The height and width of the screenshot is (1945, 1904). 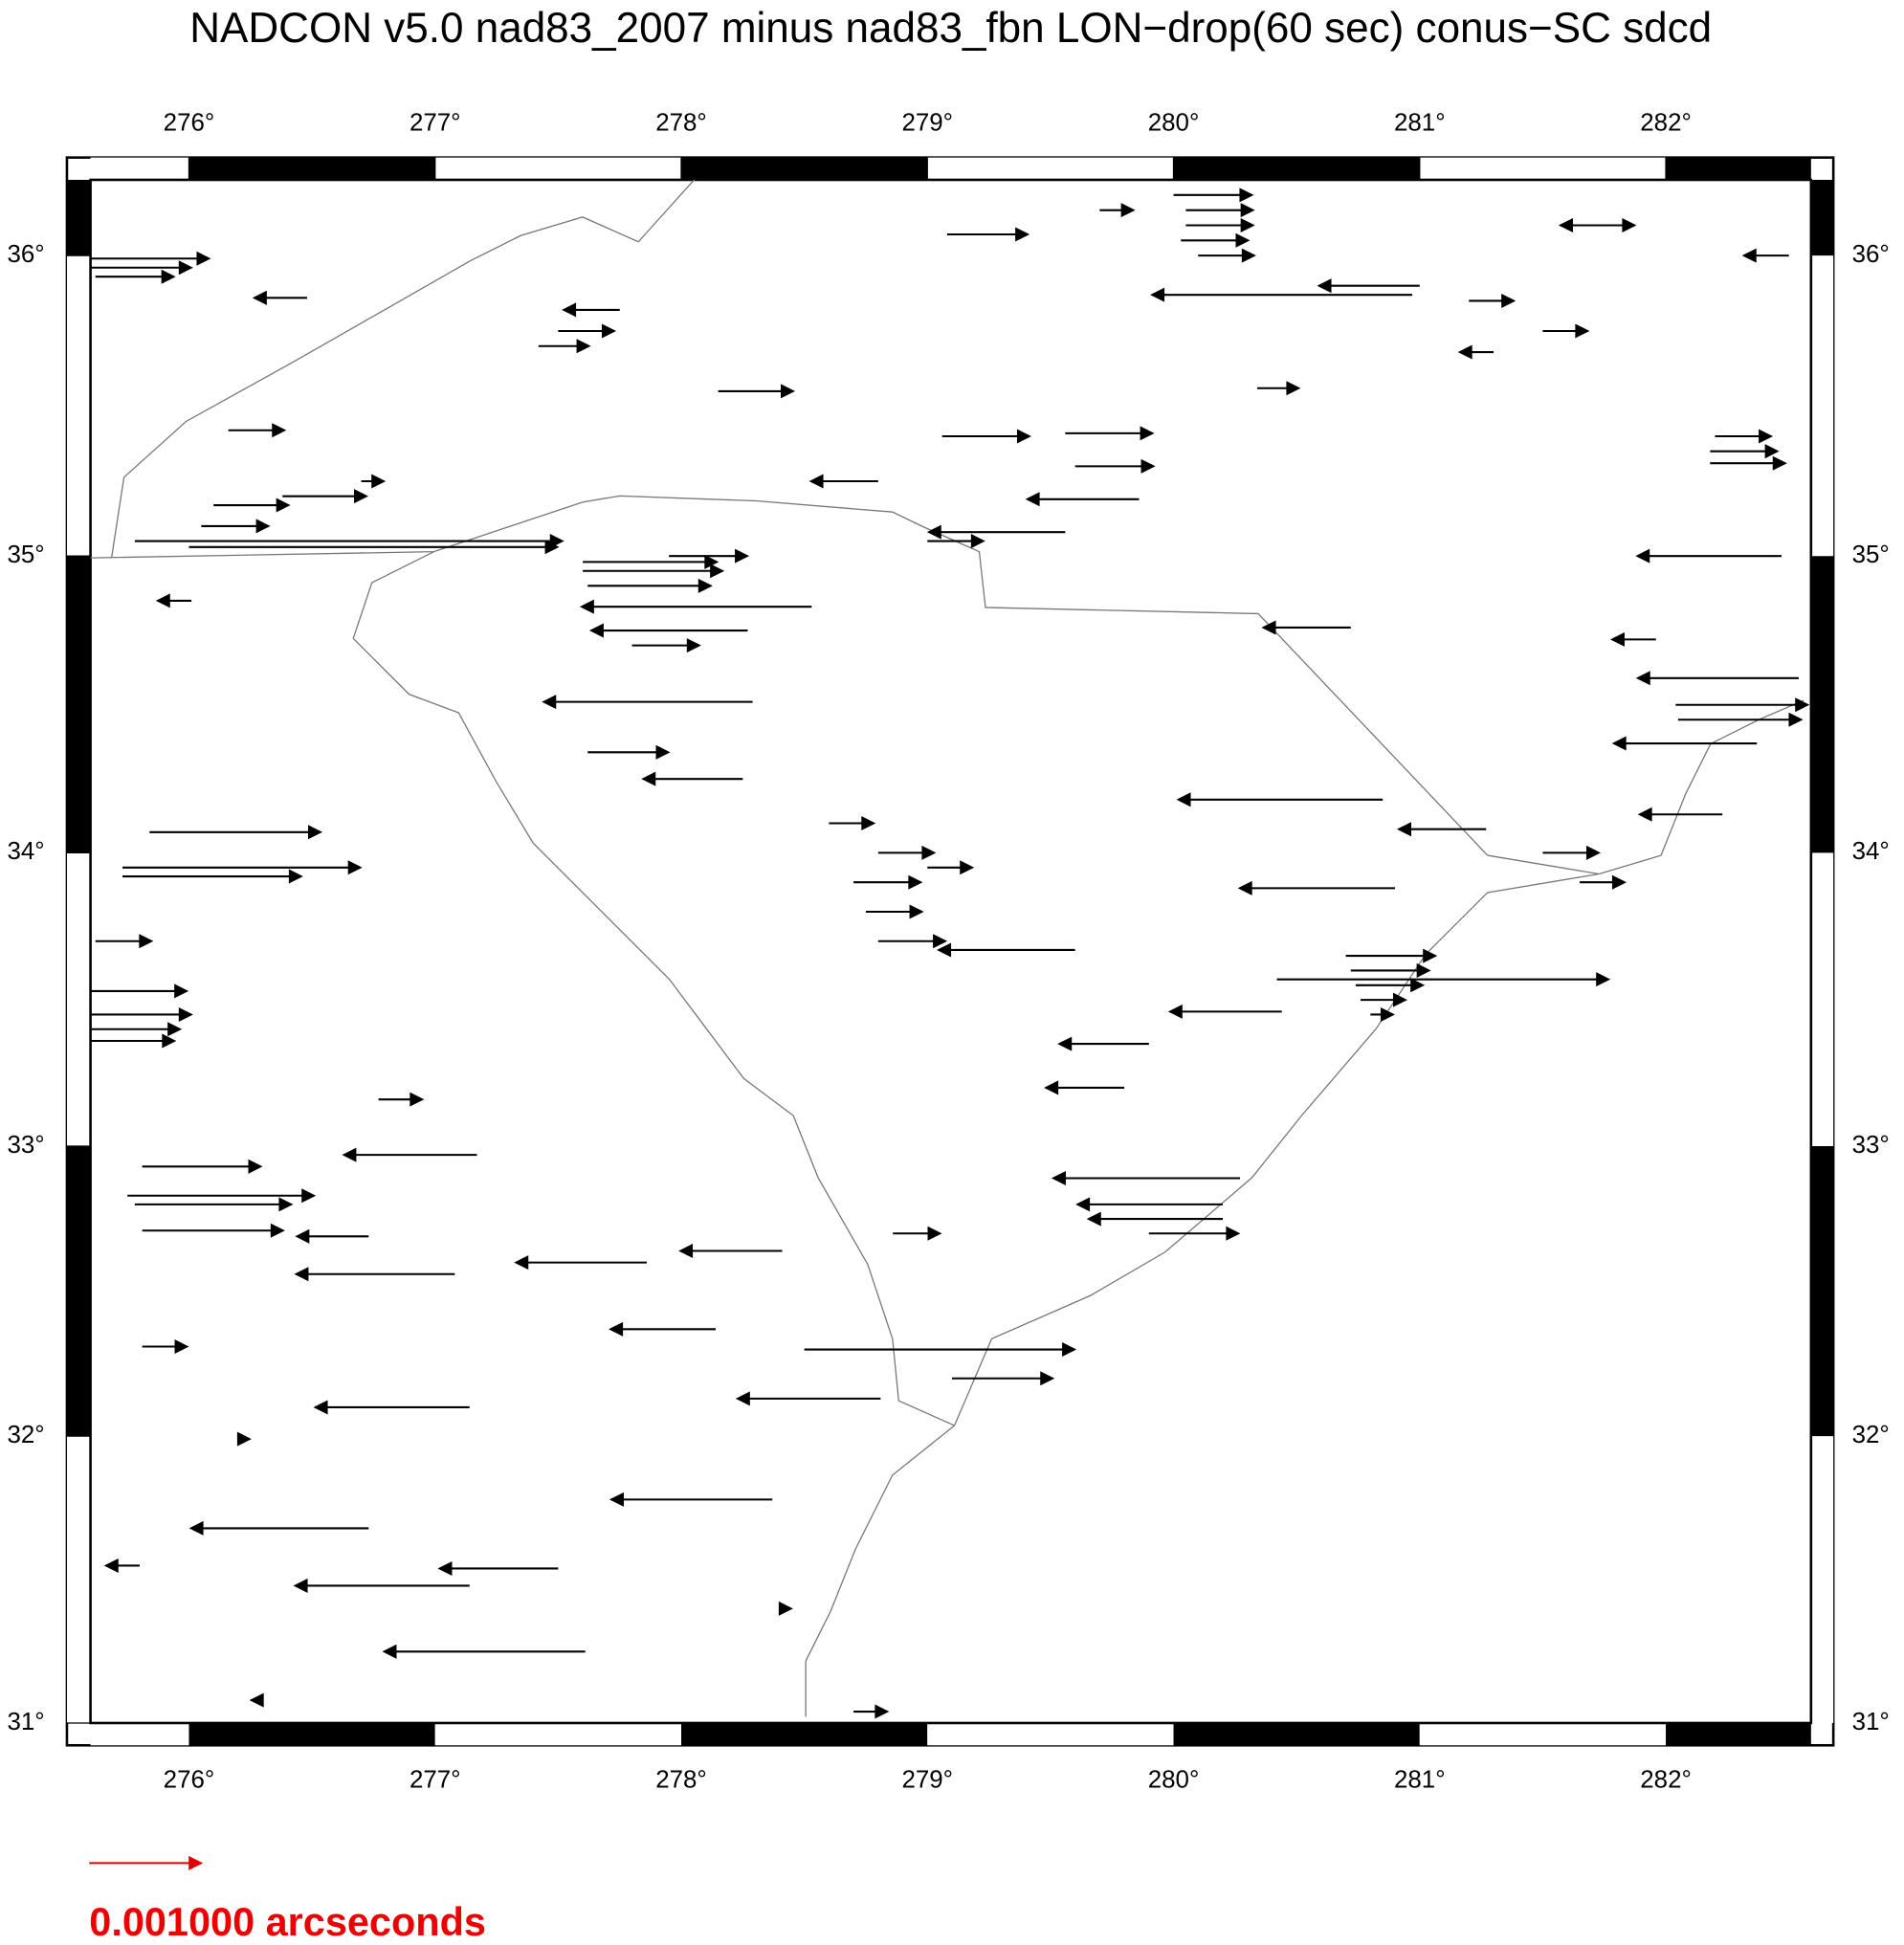 What do you see at coordinates (146, 1862) in the screenshot?
I see `legend-arrow` at bounding box center [146, 1862].